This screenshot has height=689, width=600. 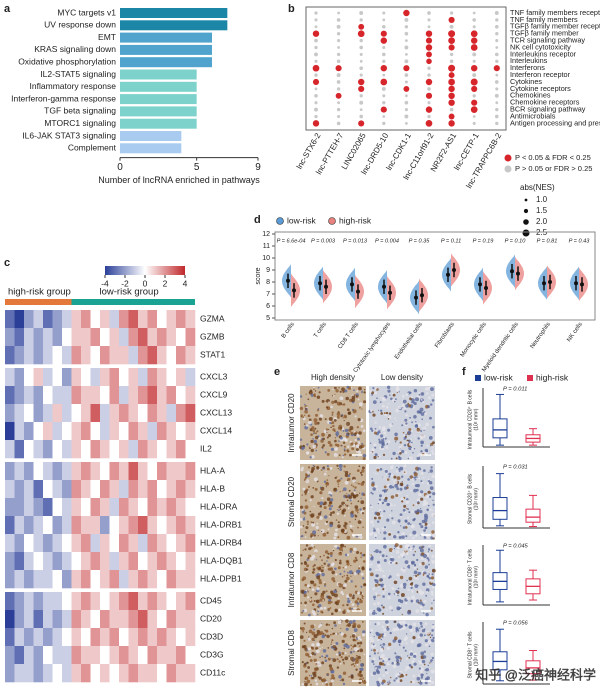 What do you see at coordinates (206, 448) in the screenshot?
I see `row-label: IL2` at bounding box center [206, 448].